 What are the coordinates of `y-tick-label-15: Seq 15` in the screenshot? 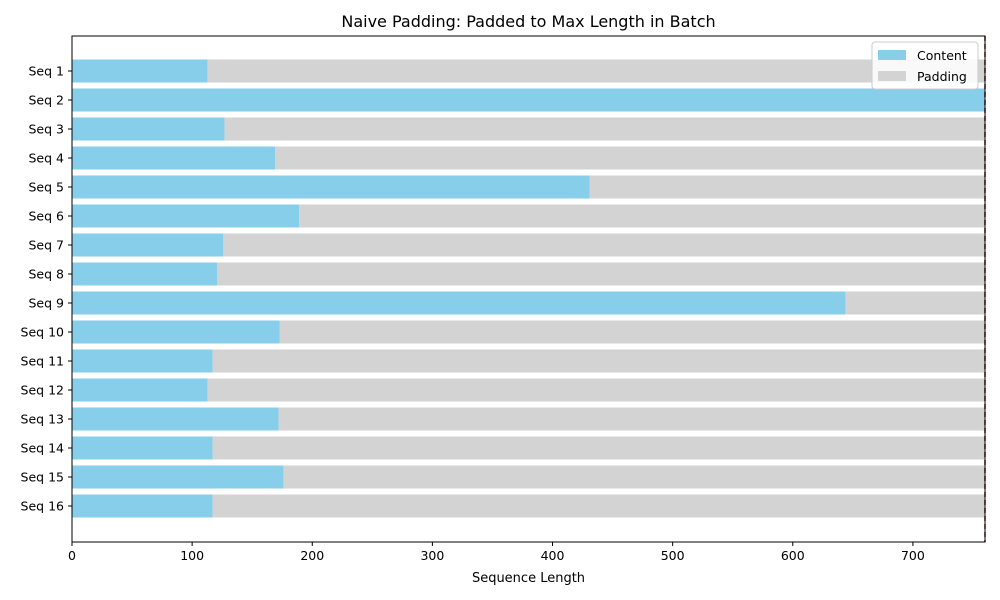 It's located at (42, 477).